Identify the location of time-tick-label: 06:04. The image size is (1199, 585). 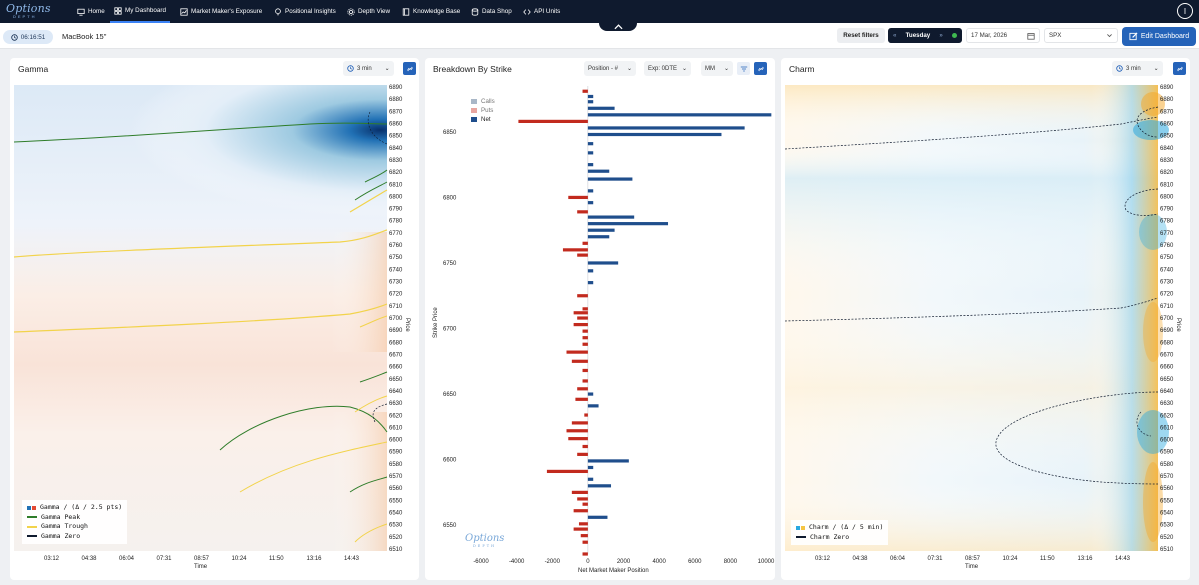
(898, 559).